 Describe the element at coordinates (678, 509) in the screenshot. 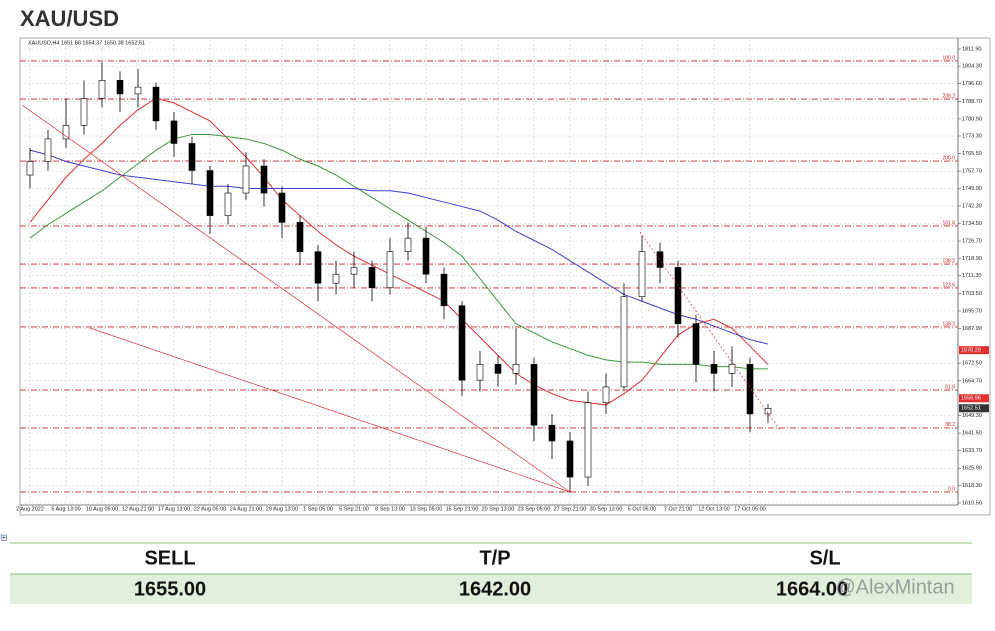

I see `x-tick-label: 7 Oct 21:00` at that location.